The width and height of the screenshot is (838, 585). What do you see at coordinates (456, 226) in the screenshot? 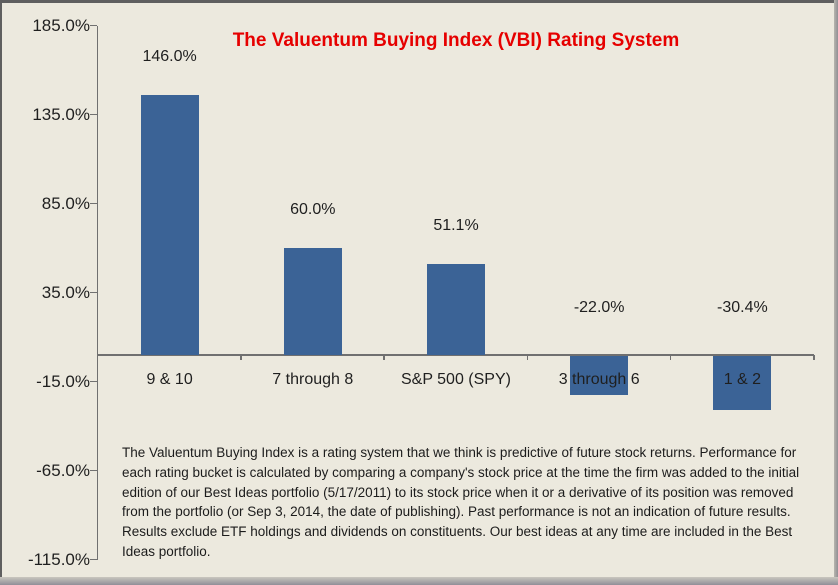
I see `bar-value-label: 51.1%` at bounding box center [456, 226].